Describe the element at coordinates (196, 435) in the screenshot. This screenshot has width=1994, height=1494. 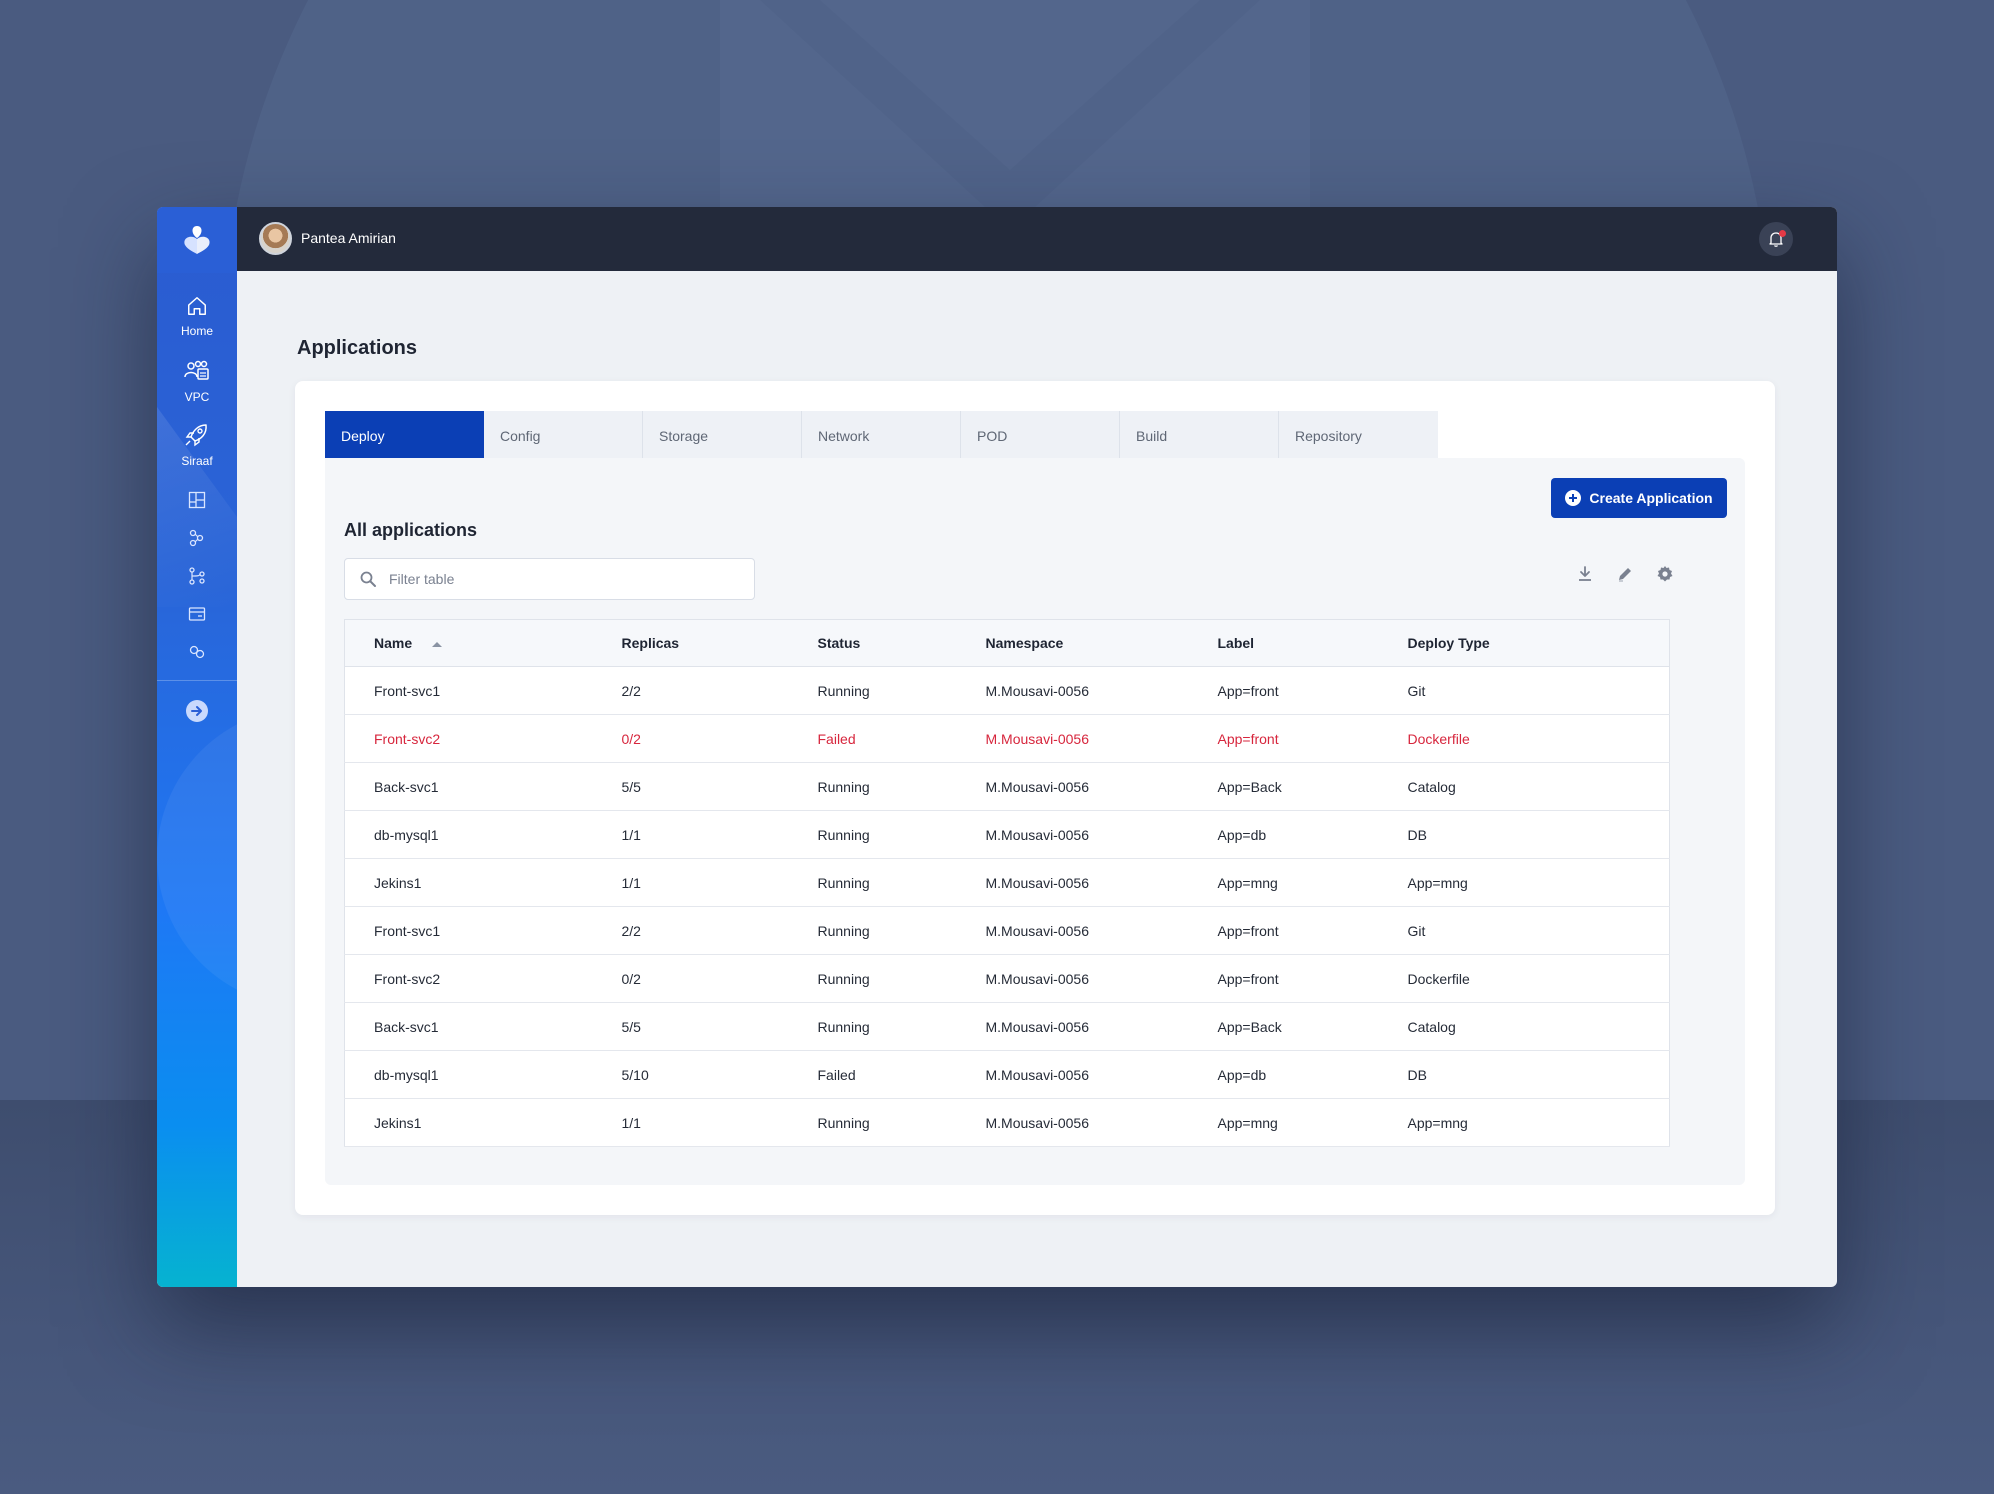
I see `rocket-icon` at that location.